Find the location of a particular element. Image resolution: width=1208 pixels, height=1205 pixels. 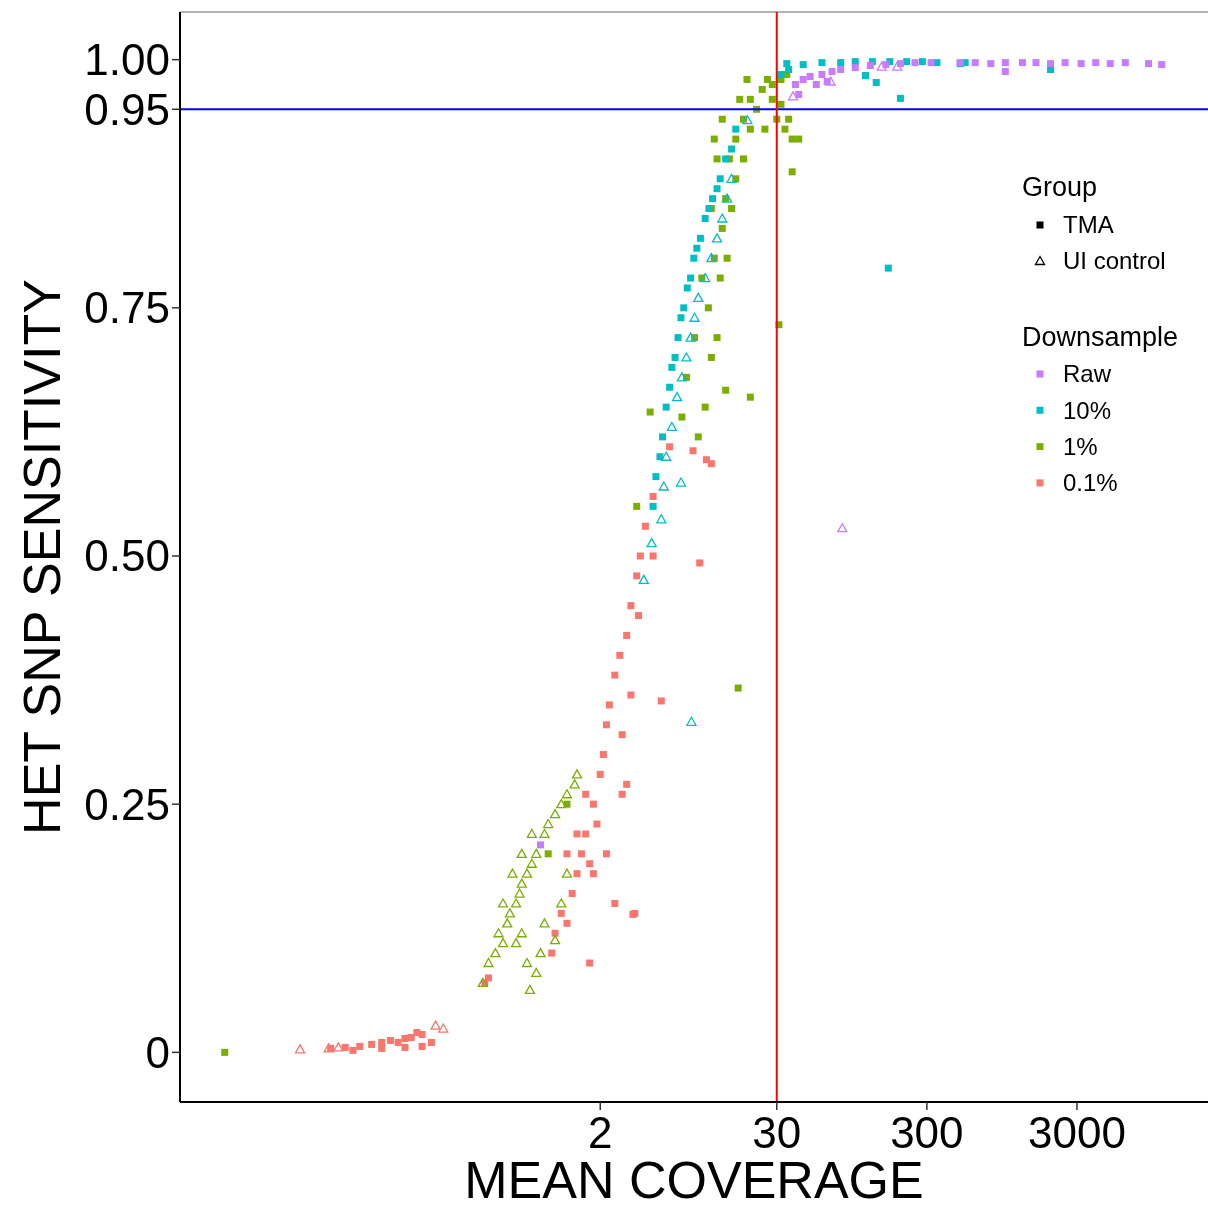

y-tick-label: 0.75 is located at coordinates (127, 308).